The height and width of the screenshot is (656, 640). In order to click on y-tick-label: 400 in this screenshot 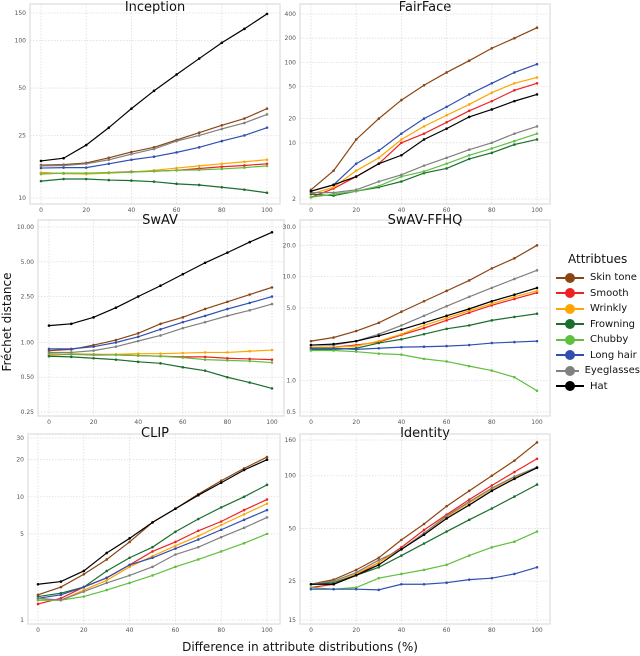, I will do `click(291, 14)`.